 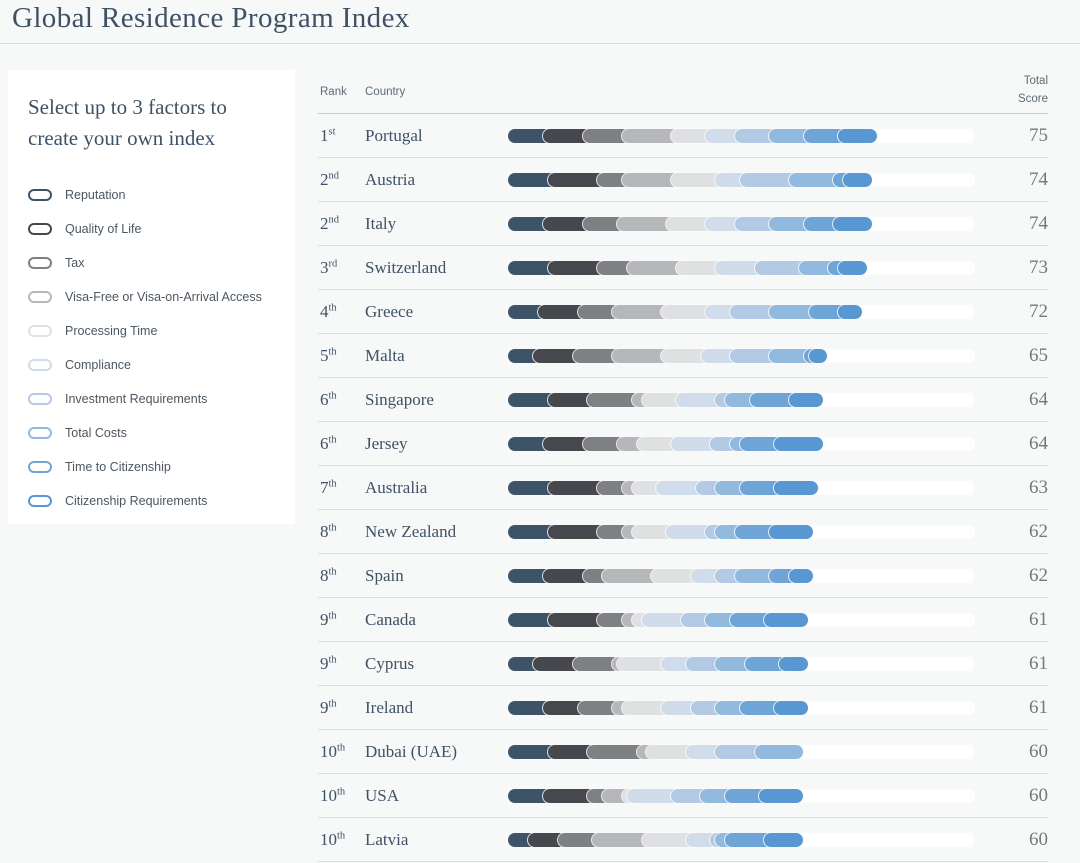 I want to click on factor-checkbox-item: Visa-Free or Visa-on-Arrival Access, so click(x=151, y=297).